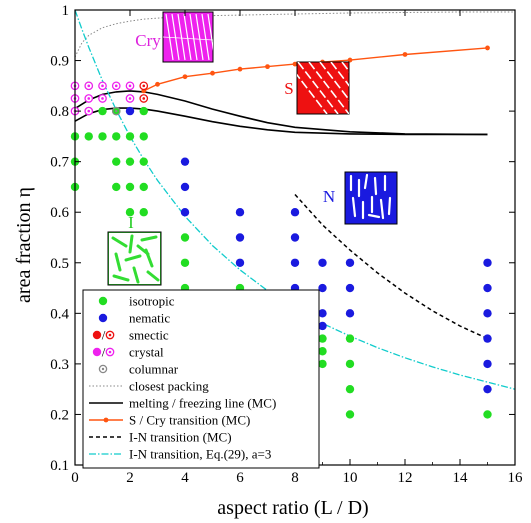 The height and width of the screenshot is (523, 531). Describe the element at coordinates (144, 86) in the screenshot. I see `point-smectic-center` at that location.